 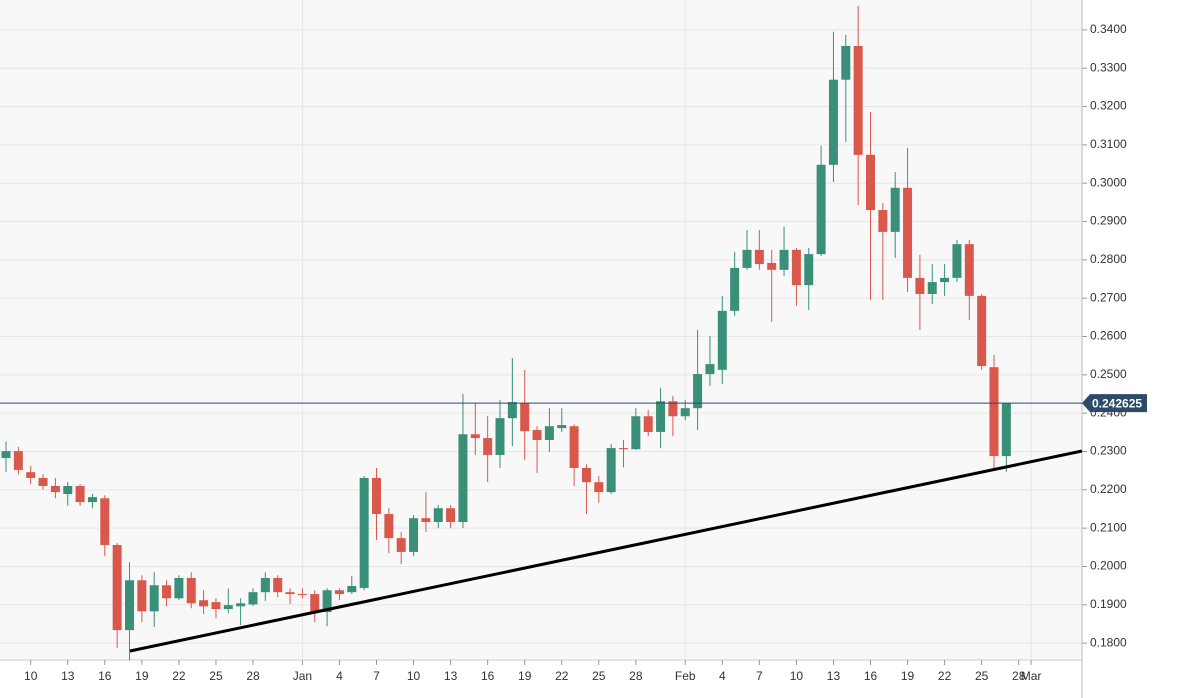 What do you see at coordinates (1108, 527) in the screenshot?
I see `y-tick-label: 0.2100` at bounding box center [1108, 527].